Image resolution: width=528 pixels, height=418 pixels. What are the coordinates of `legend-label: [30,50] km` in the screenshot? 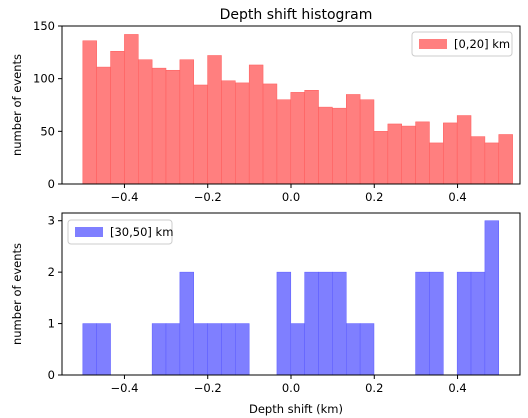 It's located at (141, 232).